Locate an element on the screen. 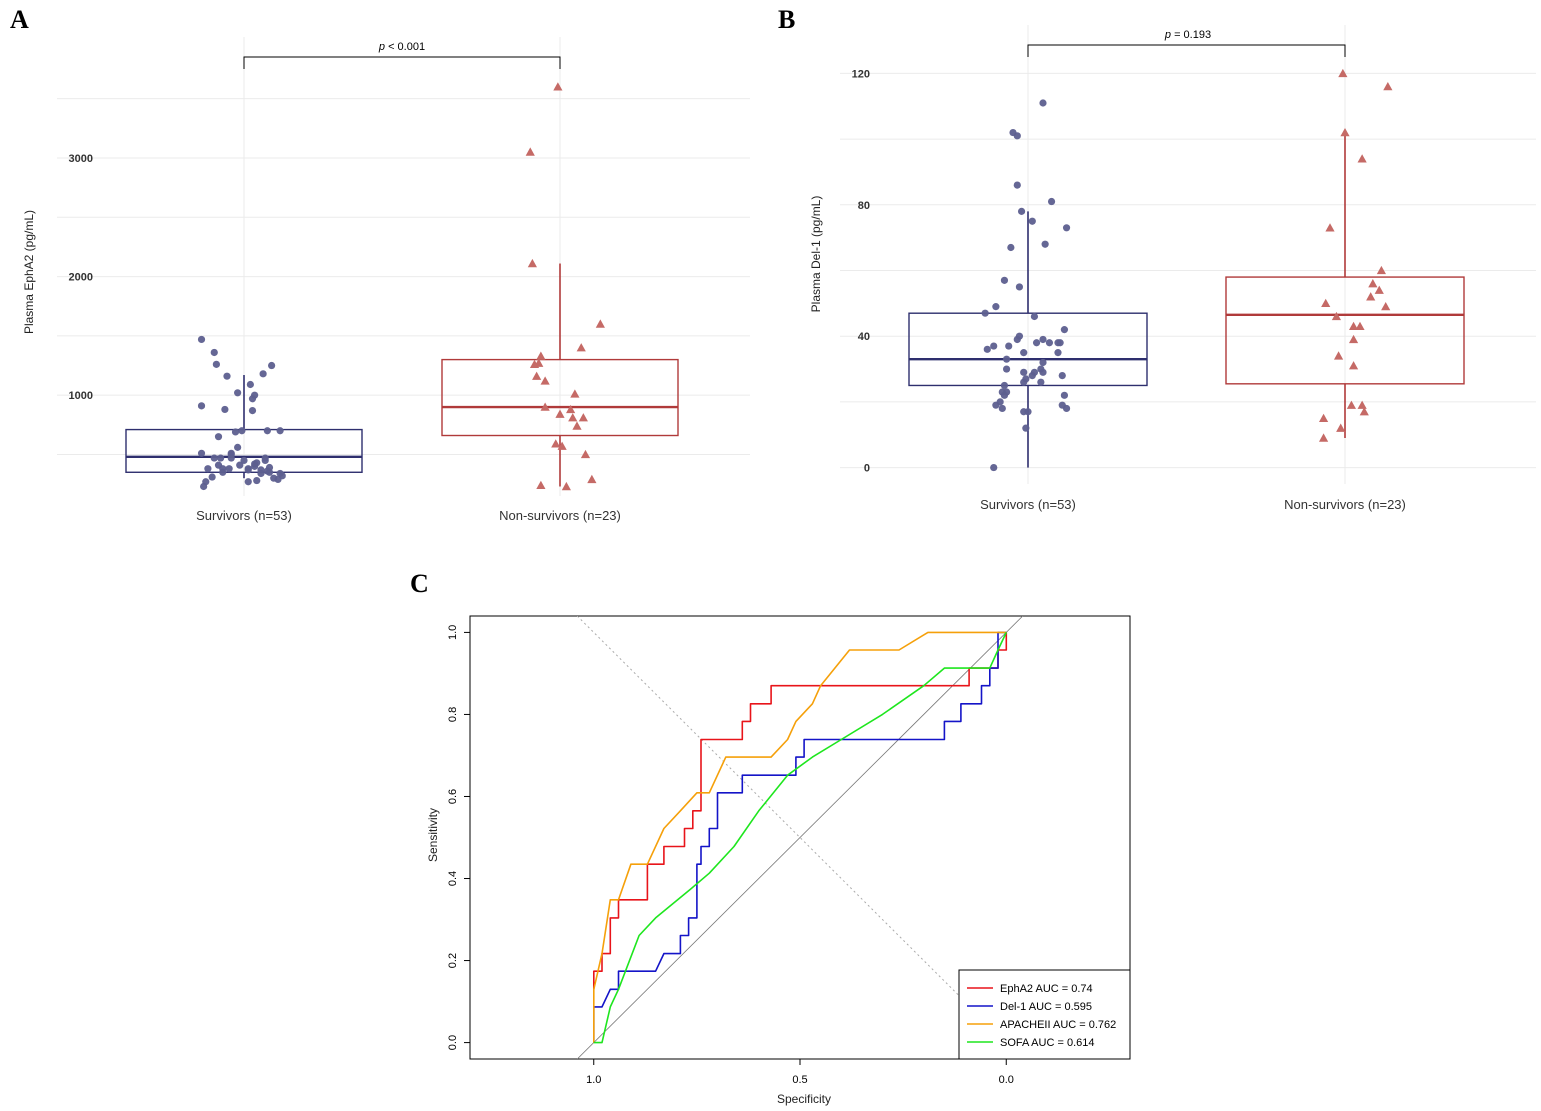  legend-box is located at coordinates (1044, 1014).